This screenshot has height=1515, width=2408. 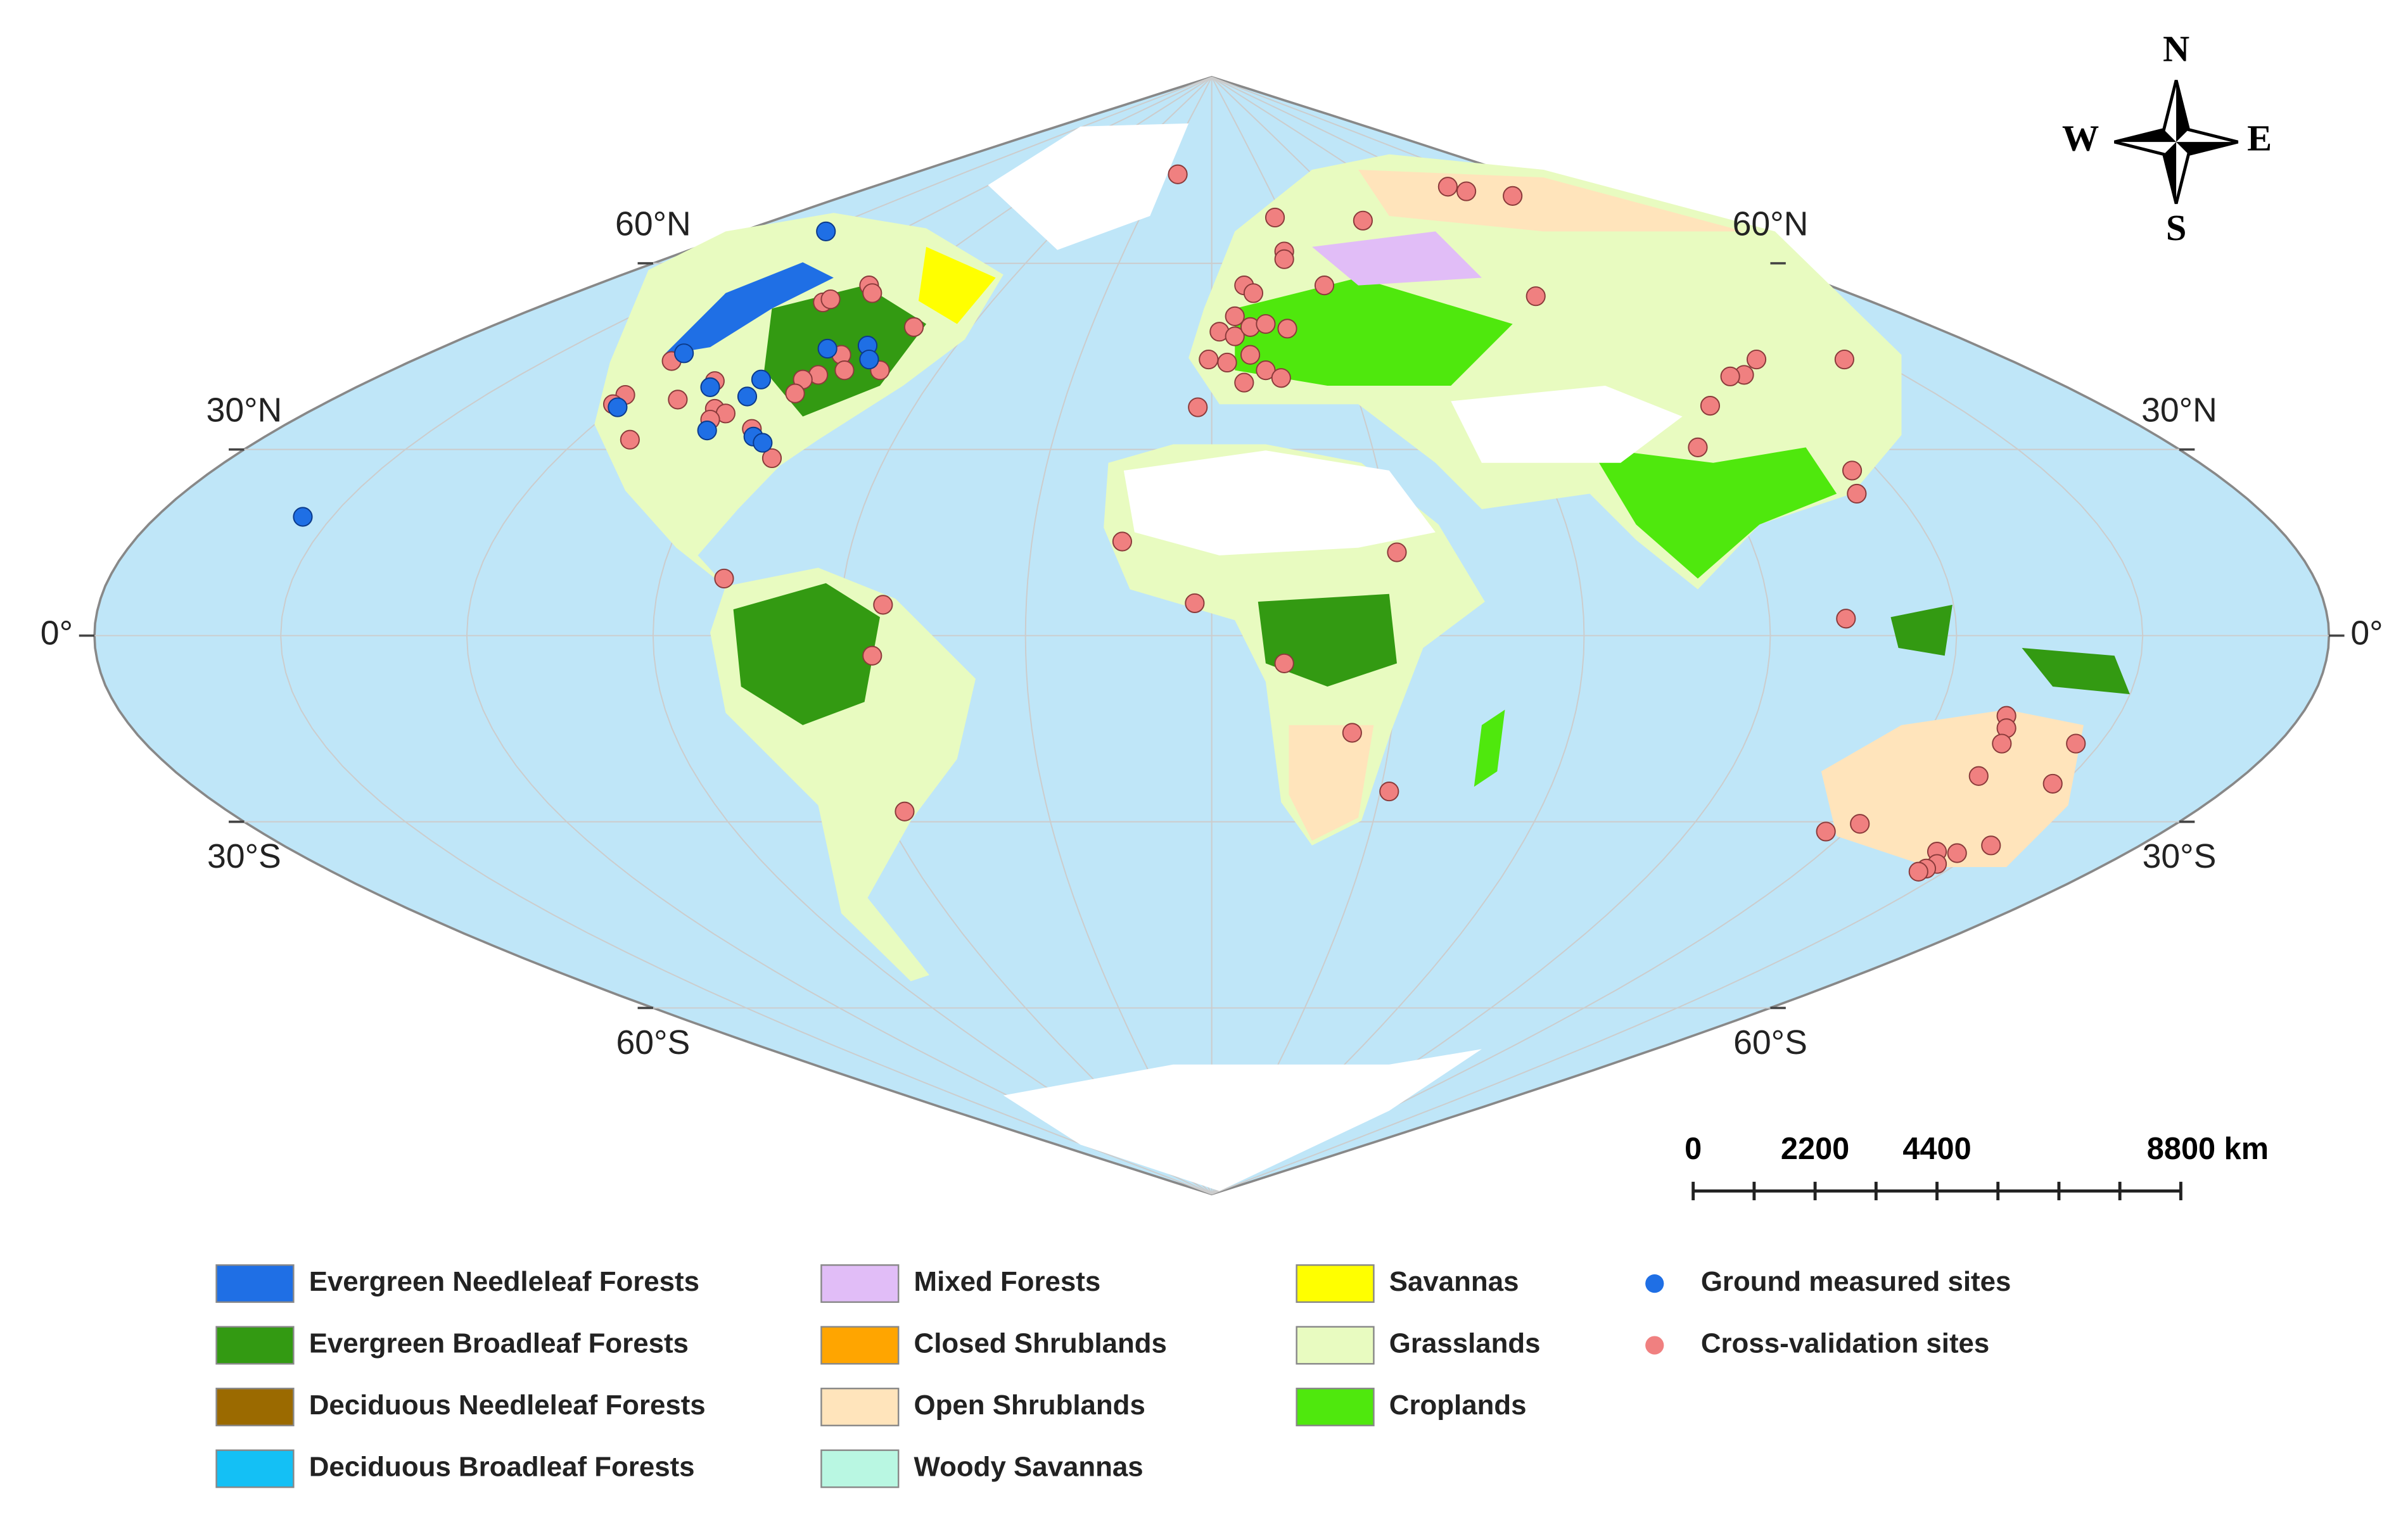 What do you see at coordinates (2080, 138) in the screenshot?
I see `compass-w: W` at bounding box center [2080, 138].